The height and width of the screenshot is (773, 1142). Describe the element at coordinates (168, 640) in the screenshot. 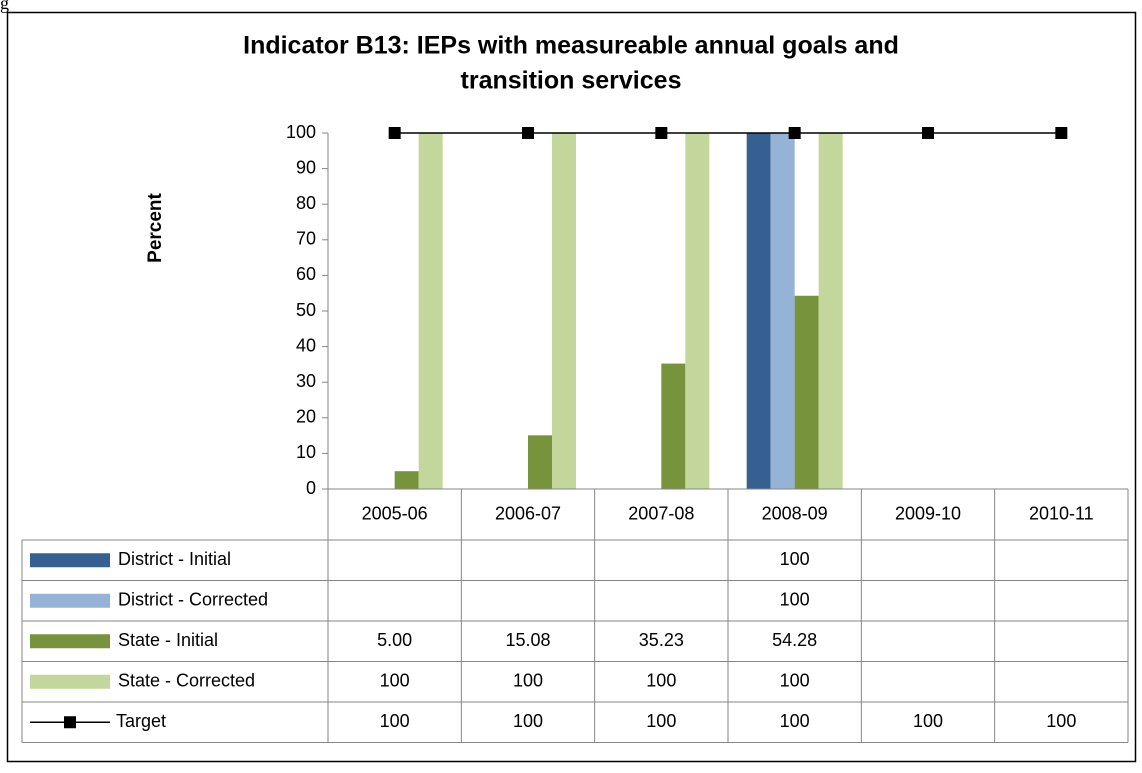

I see `legend-label: State - Initial` at that location.